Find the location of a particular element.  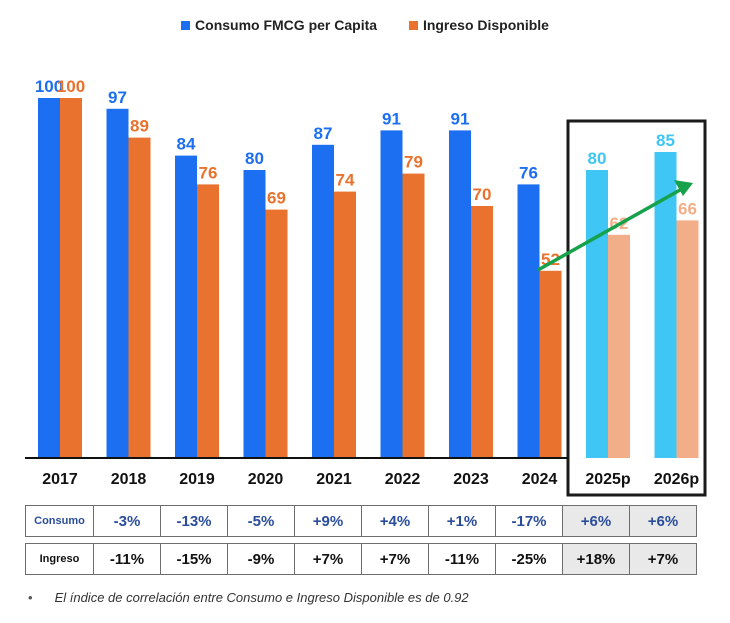

ingreso-growth-cell: -9% is located at coordinates (261, 559).